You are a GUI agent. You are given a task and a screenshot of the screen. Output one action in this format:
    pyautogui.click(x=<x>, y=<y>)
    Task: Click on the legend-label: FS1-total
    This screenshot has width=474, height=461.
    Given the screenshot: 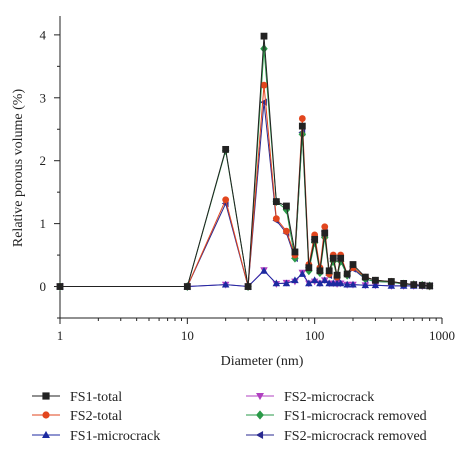 What is the action you would take?
    pyautogui.click(x=96, y=397)
    